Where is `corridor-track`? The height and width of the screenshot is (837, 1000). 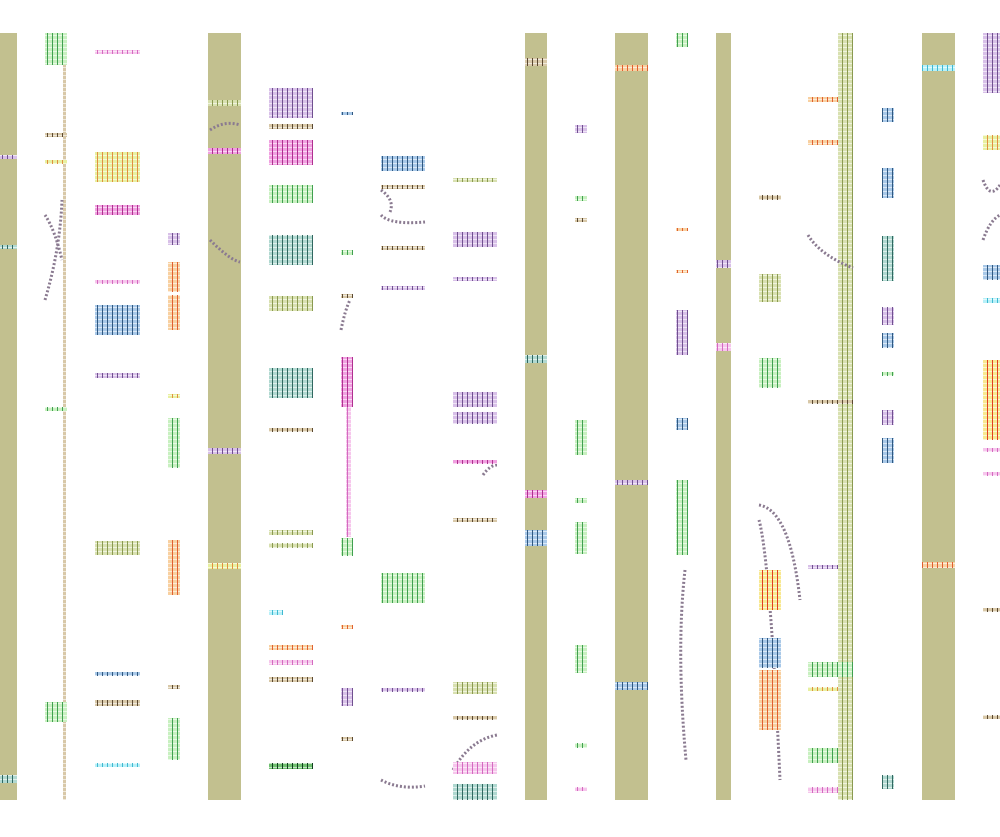 corridor-track is located at coordinates (845, 416).